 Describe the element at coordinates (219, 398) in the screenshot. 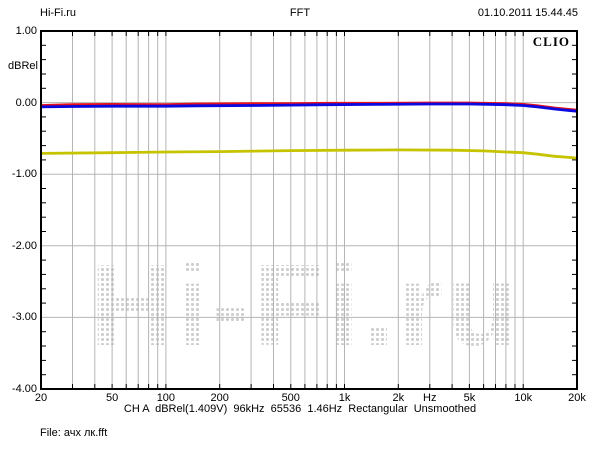

I see `x-tick-label: 200` at that location.